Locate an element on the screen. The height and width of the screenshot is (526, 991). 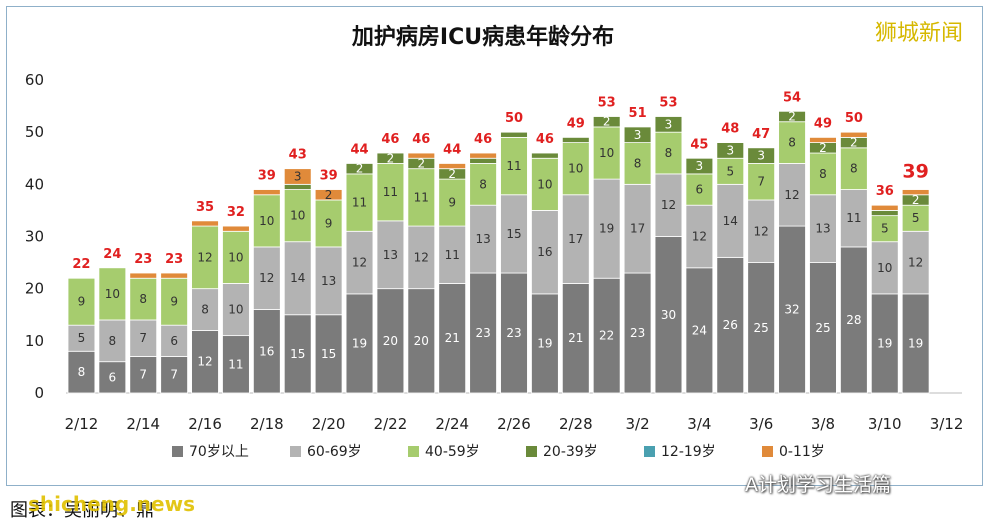
data-label: 13 is located at coordinates (482, 239).